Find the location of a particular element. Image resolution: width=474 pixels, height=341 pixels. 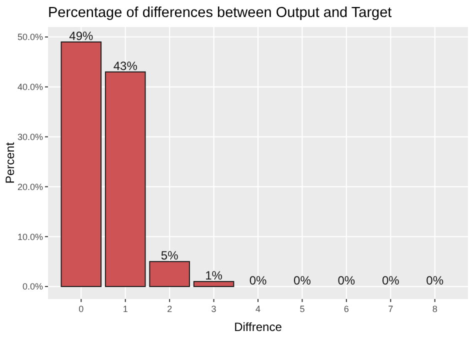

x-tick-label: 2 is located at coordinates (169, 309).